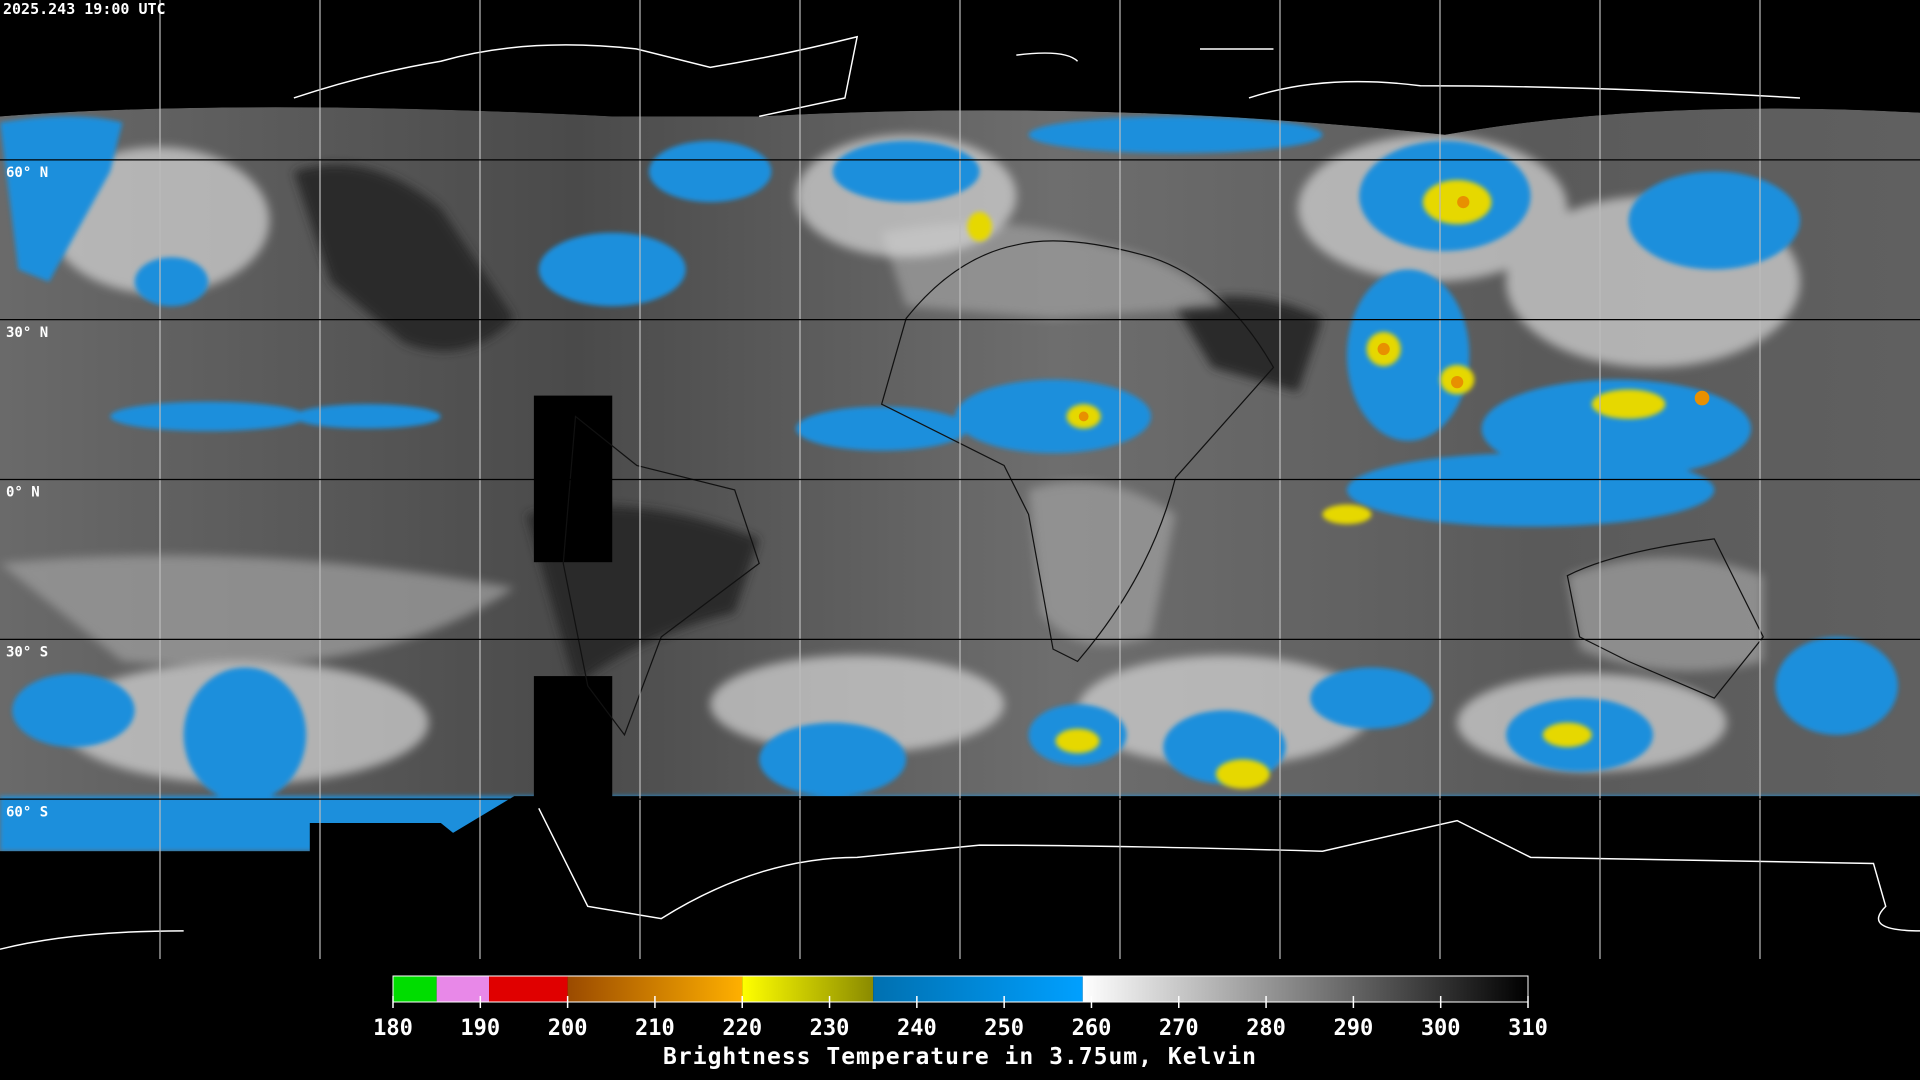  What do you see at coordinates (1354, 1028) in the screenshot?
I see `colorbar-tick-label: 290` at bounding box center [1354, 1028].